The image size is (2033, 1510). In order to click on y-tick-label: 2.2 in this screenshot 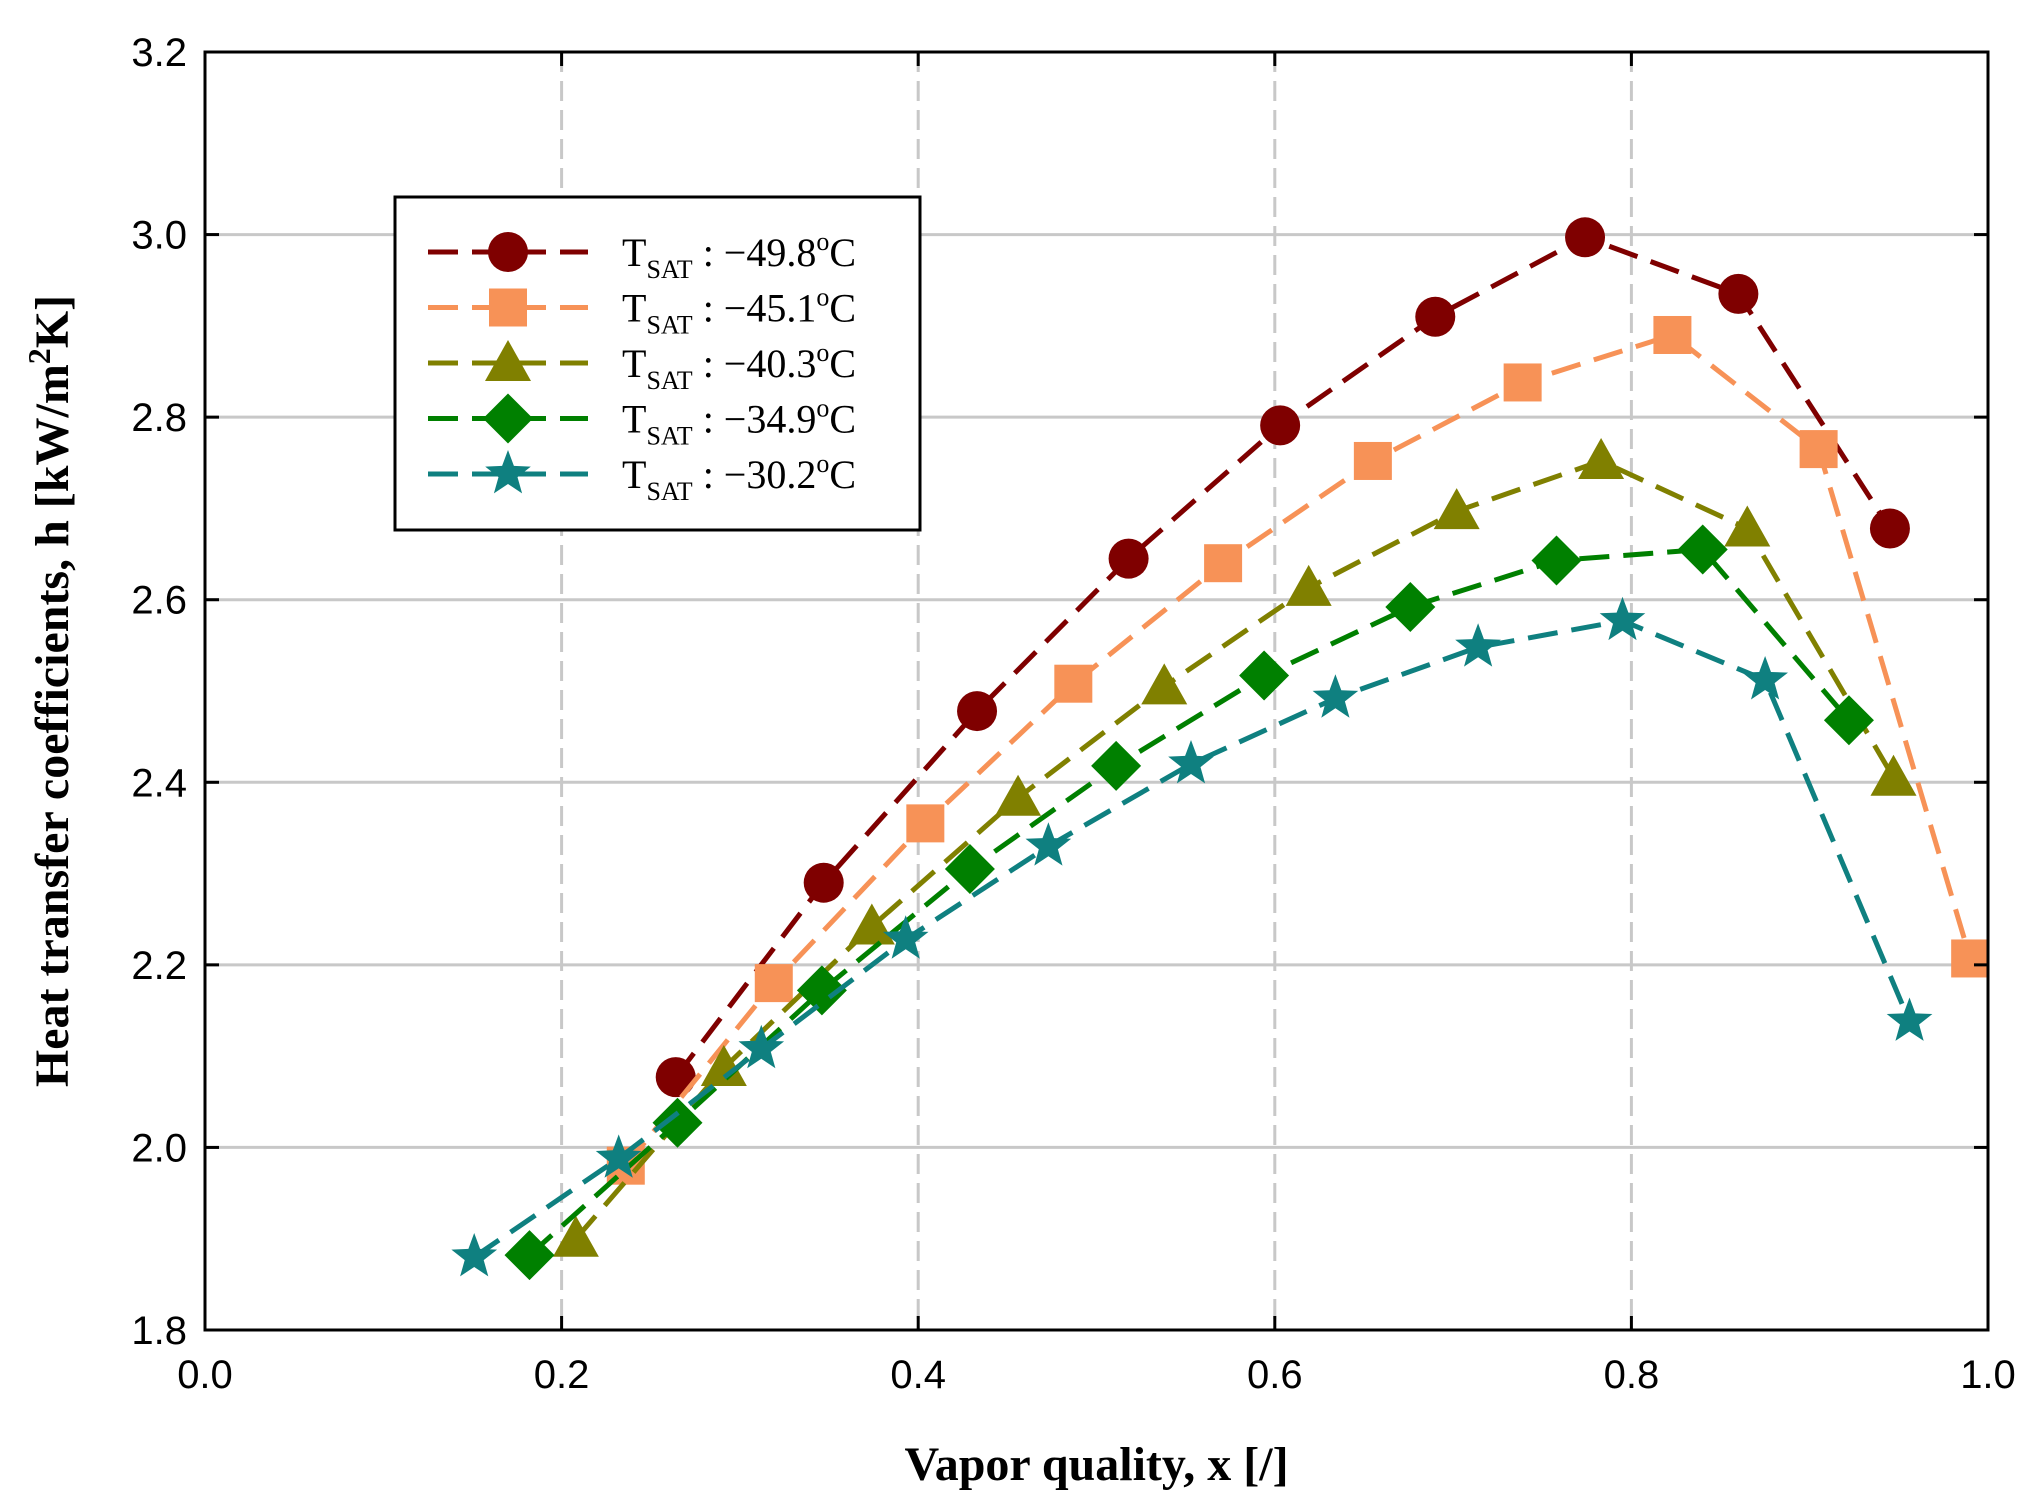, I will do `click(159, 966)`.